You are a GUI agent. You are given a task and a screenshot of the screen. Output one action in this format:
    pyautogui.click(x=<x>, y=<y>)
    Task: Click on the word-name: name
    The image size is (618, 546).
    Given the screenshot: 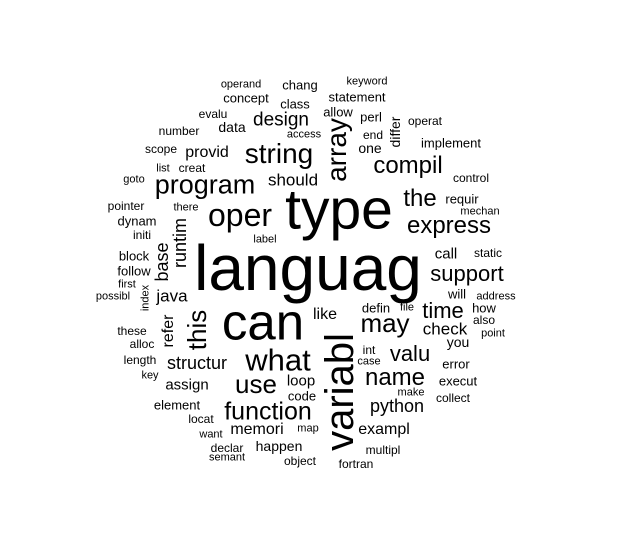 What is the action you would take?
    pyautogui.click(x=395, y=377)
    